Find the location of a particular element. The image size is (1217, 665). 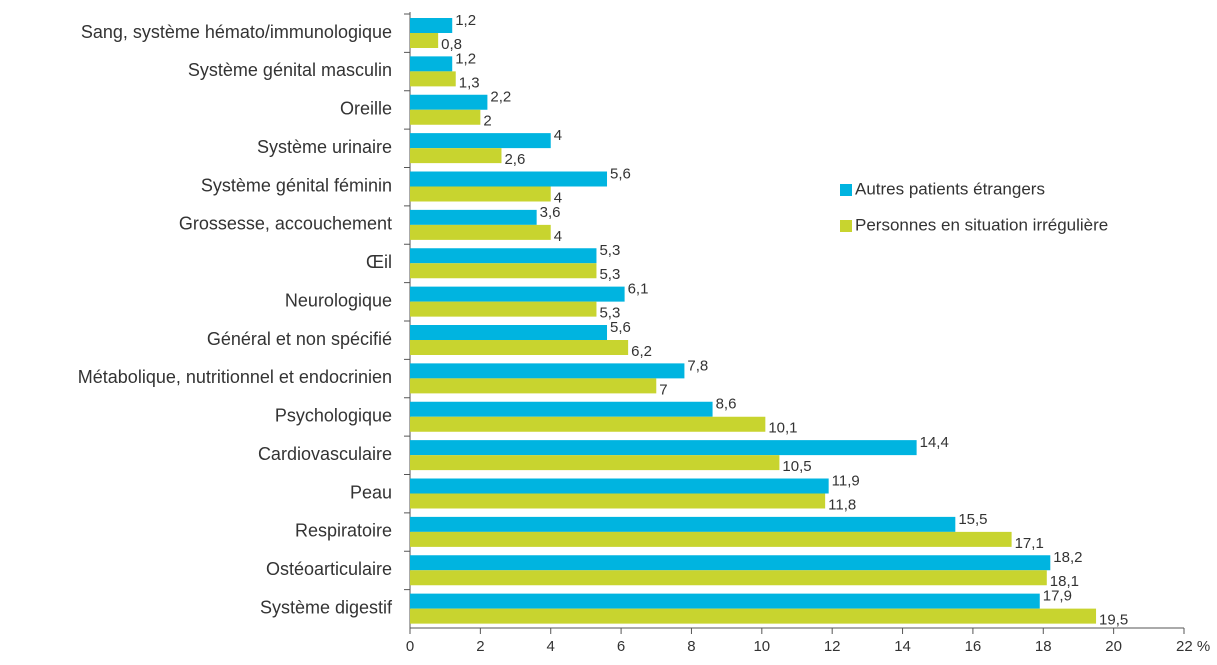

x-tick-label: 18 is located at coordinates (1043, 646).